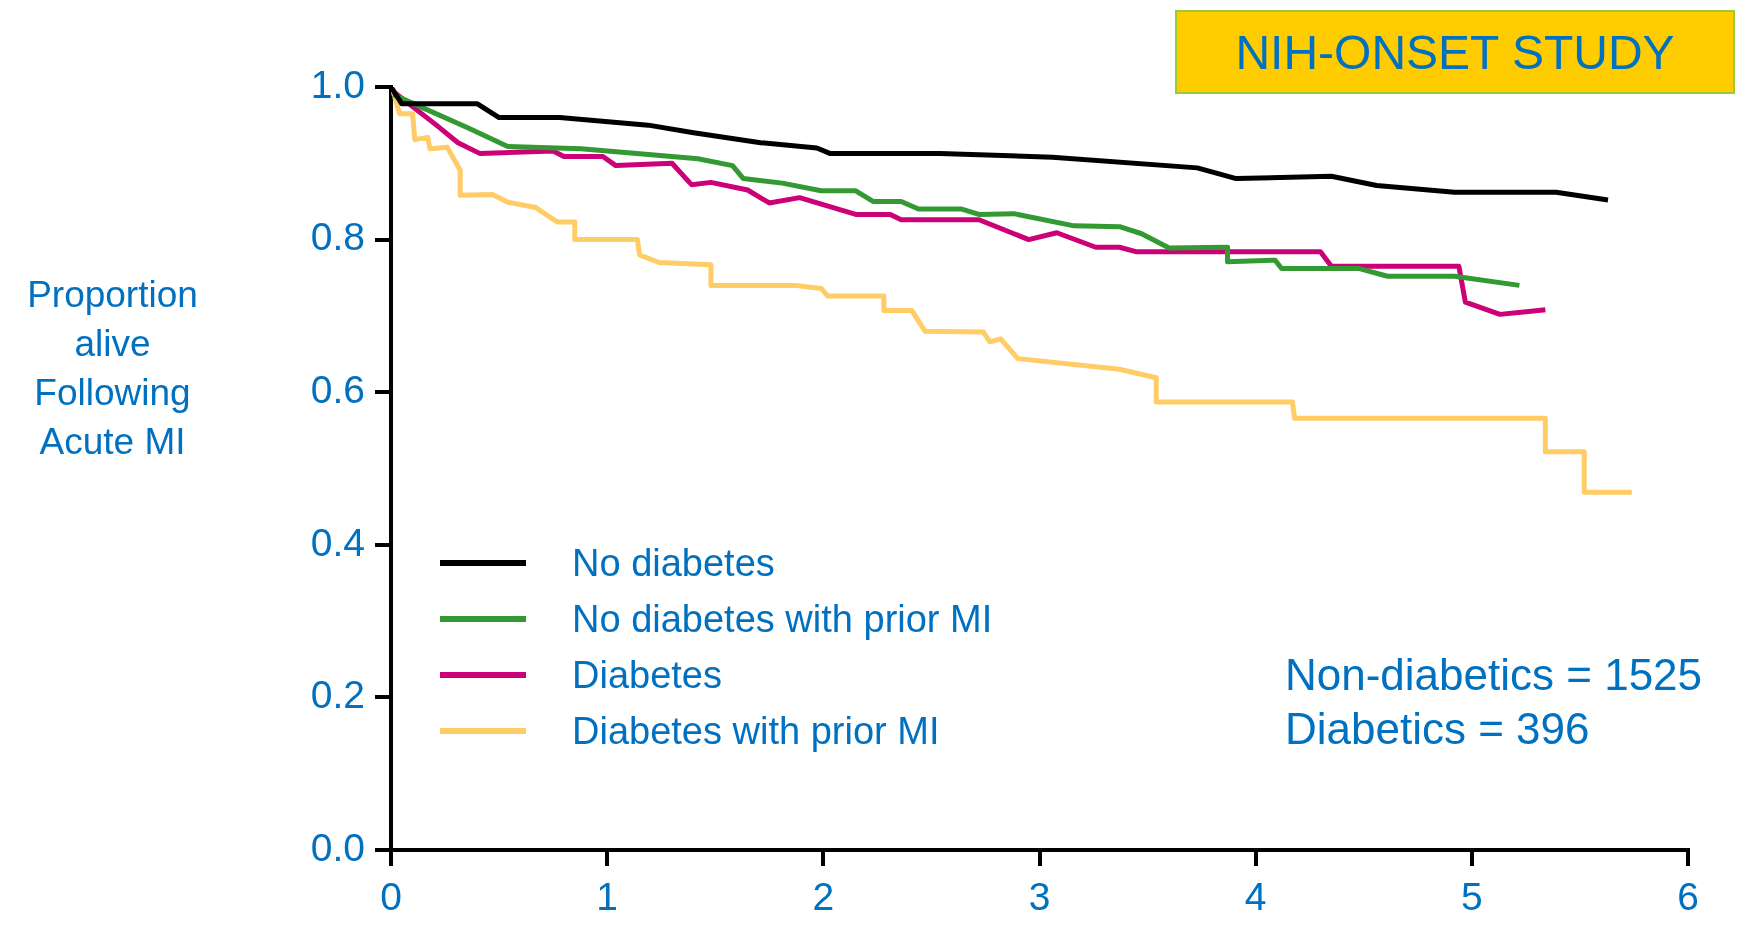 The height and width of the screenshot is (942, 1753). I want to click on annotation: Diabetics = 396, so click(1438, 729).